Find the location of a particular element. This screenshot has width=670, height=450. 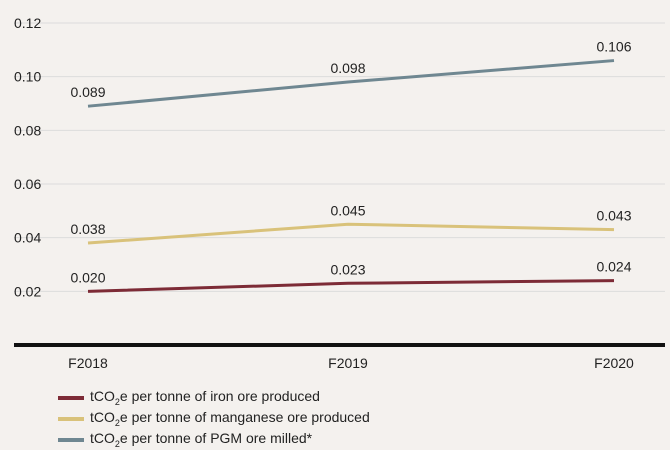

y-tick-label: 0.04 is located at coordinates (27, 238).